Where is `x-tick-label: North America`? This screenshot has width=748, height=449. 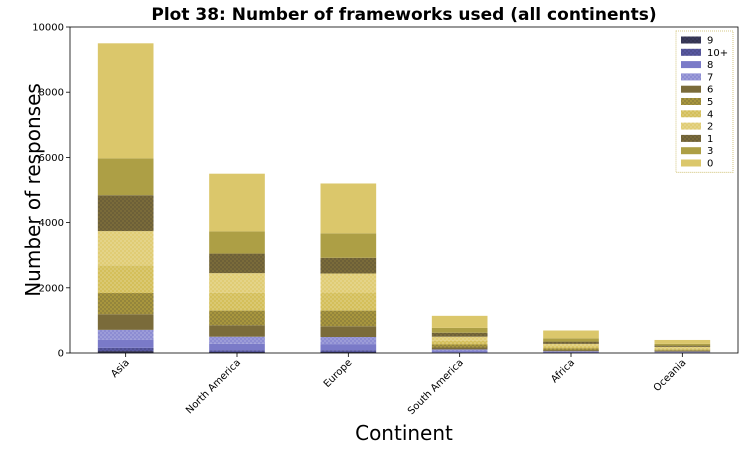 x-tick-label: North America is located at coordinates (213, 386).